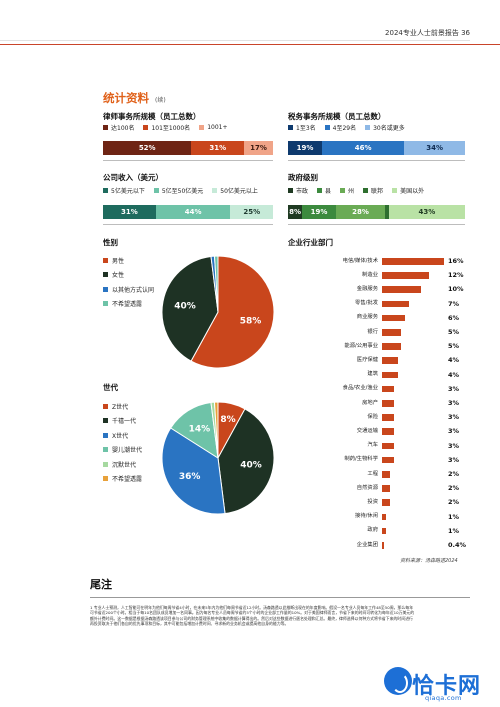  Describe the element at coordinates (128, 260) in the screenshot. I see `gender-legend-item: 男性` at that location.